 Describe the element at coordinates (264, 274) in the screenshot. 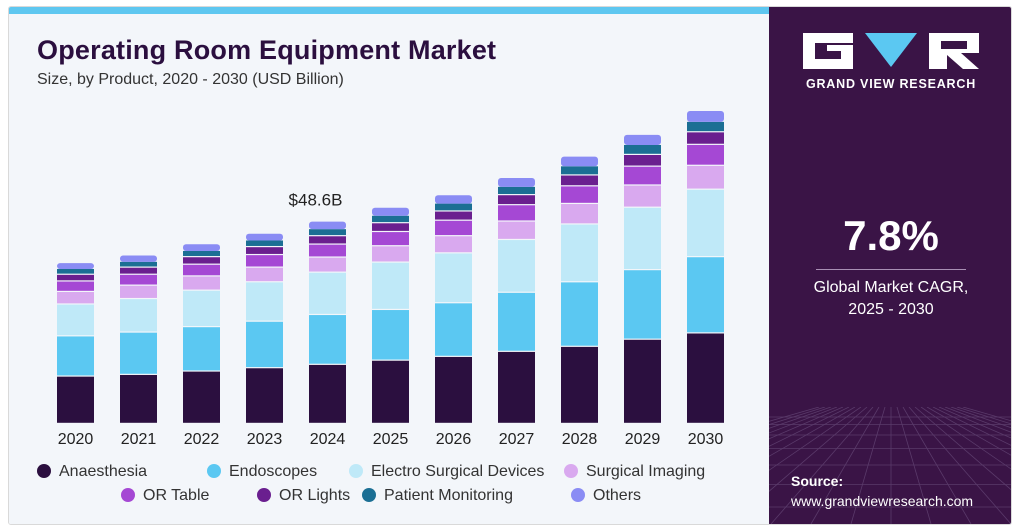

I see `bar-segment-surgical-imaging-2023` at that location.